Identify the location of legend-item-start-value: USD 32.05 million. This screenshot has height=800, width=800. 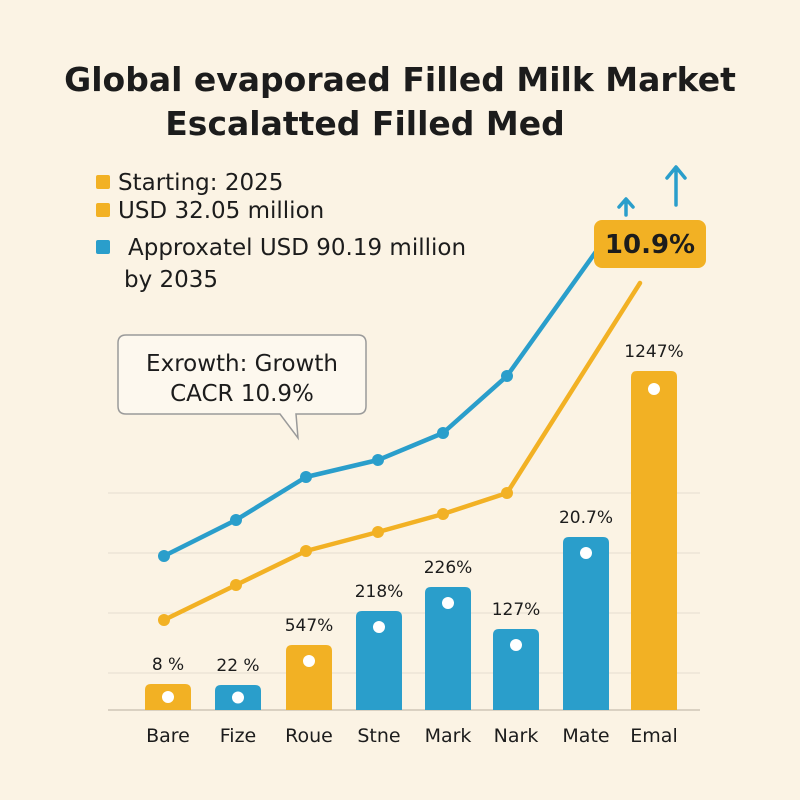
(210, 211).